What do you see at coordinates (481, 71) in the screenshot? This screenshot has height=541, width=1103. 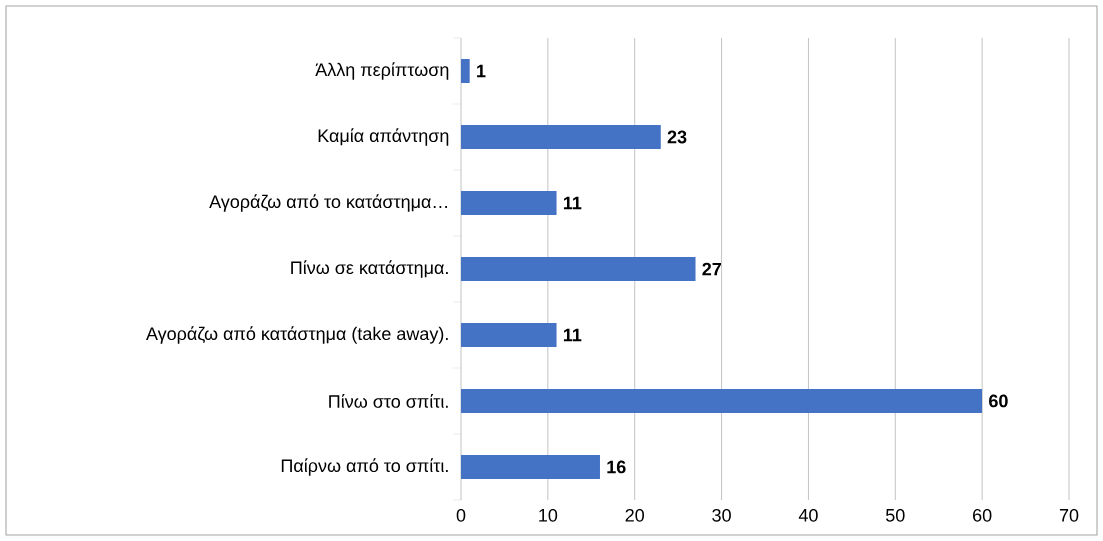 I see `data-label: 1` at bounding box center [481, 71].